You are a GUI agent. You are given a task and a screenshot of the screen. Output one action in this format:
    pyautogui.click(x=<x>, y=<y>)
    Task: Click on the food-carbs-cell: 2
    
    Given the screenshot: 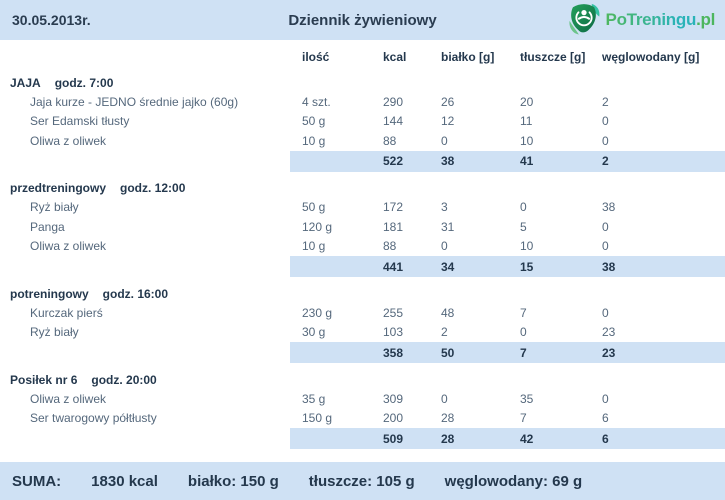 What is the action you would take?
    pyautogui.click(x=605, y=101)
    